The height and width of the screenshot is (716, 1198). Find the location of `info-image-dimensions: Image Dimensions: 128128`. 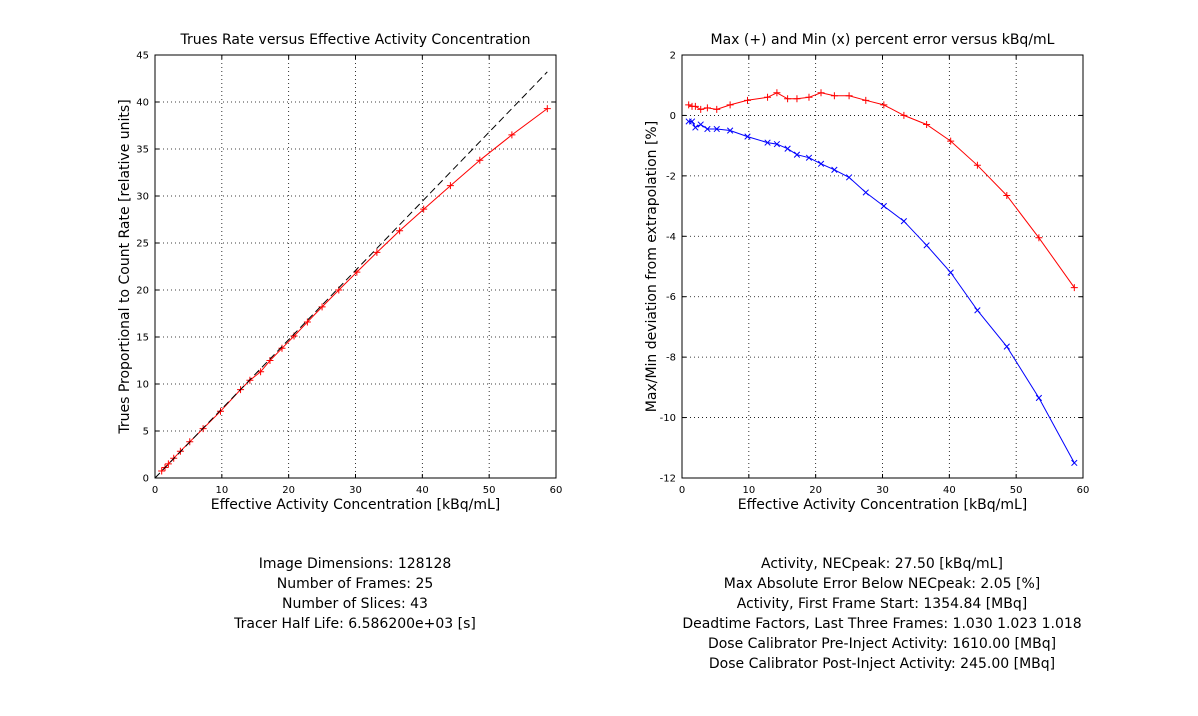

info-image-dimensions: Image Dimensions: 128128 is located at coordinates (355, 564).